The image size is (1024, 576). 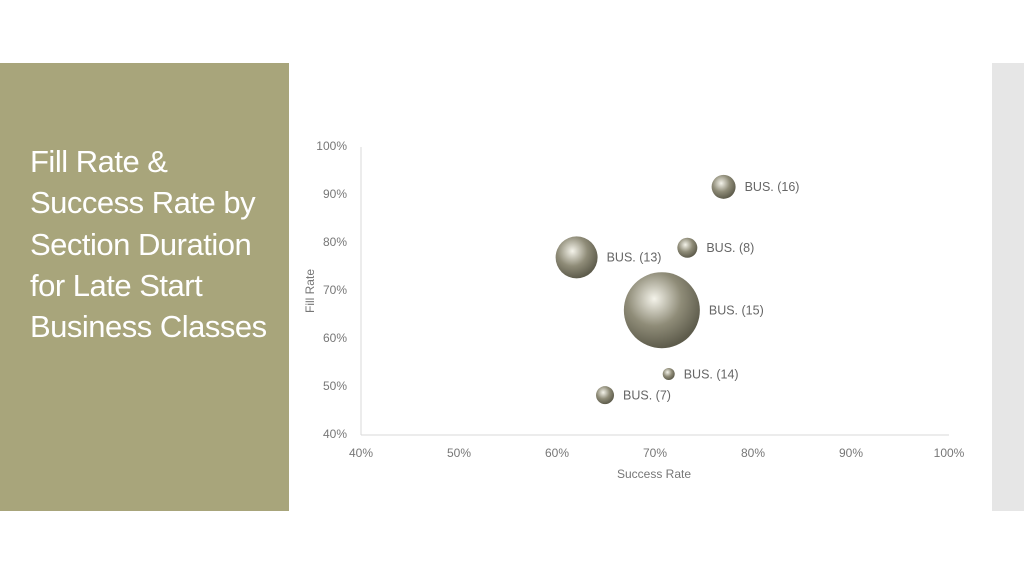 What do you see at coordinates (772, 187) in the screenshot?
I see `data-label: BUS. (16)` at bounding box center [772, 187].